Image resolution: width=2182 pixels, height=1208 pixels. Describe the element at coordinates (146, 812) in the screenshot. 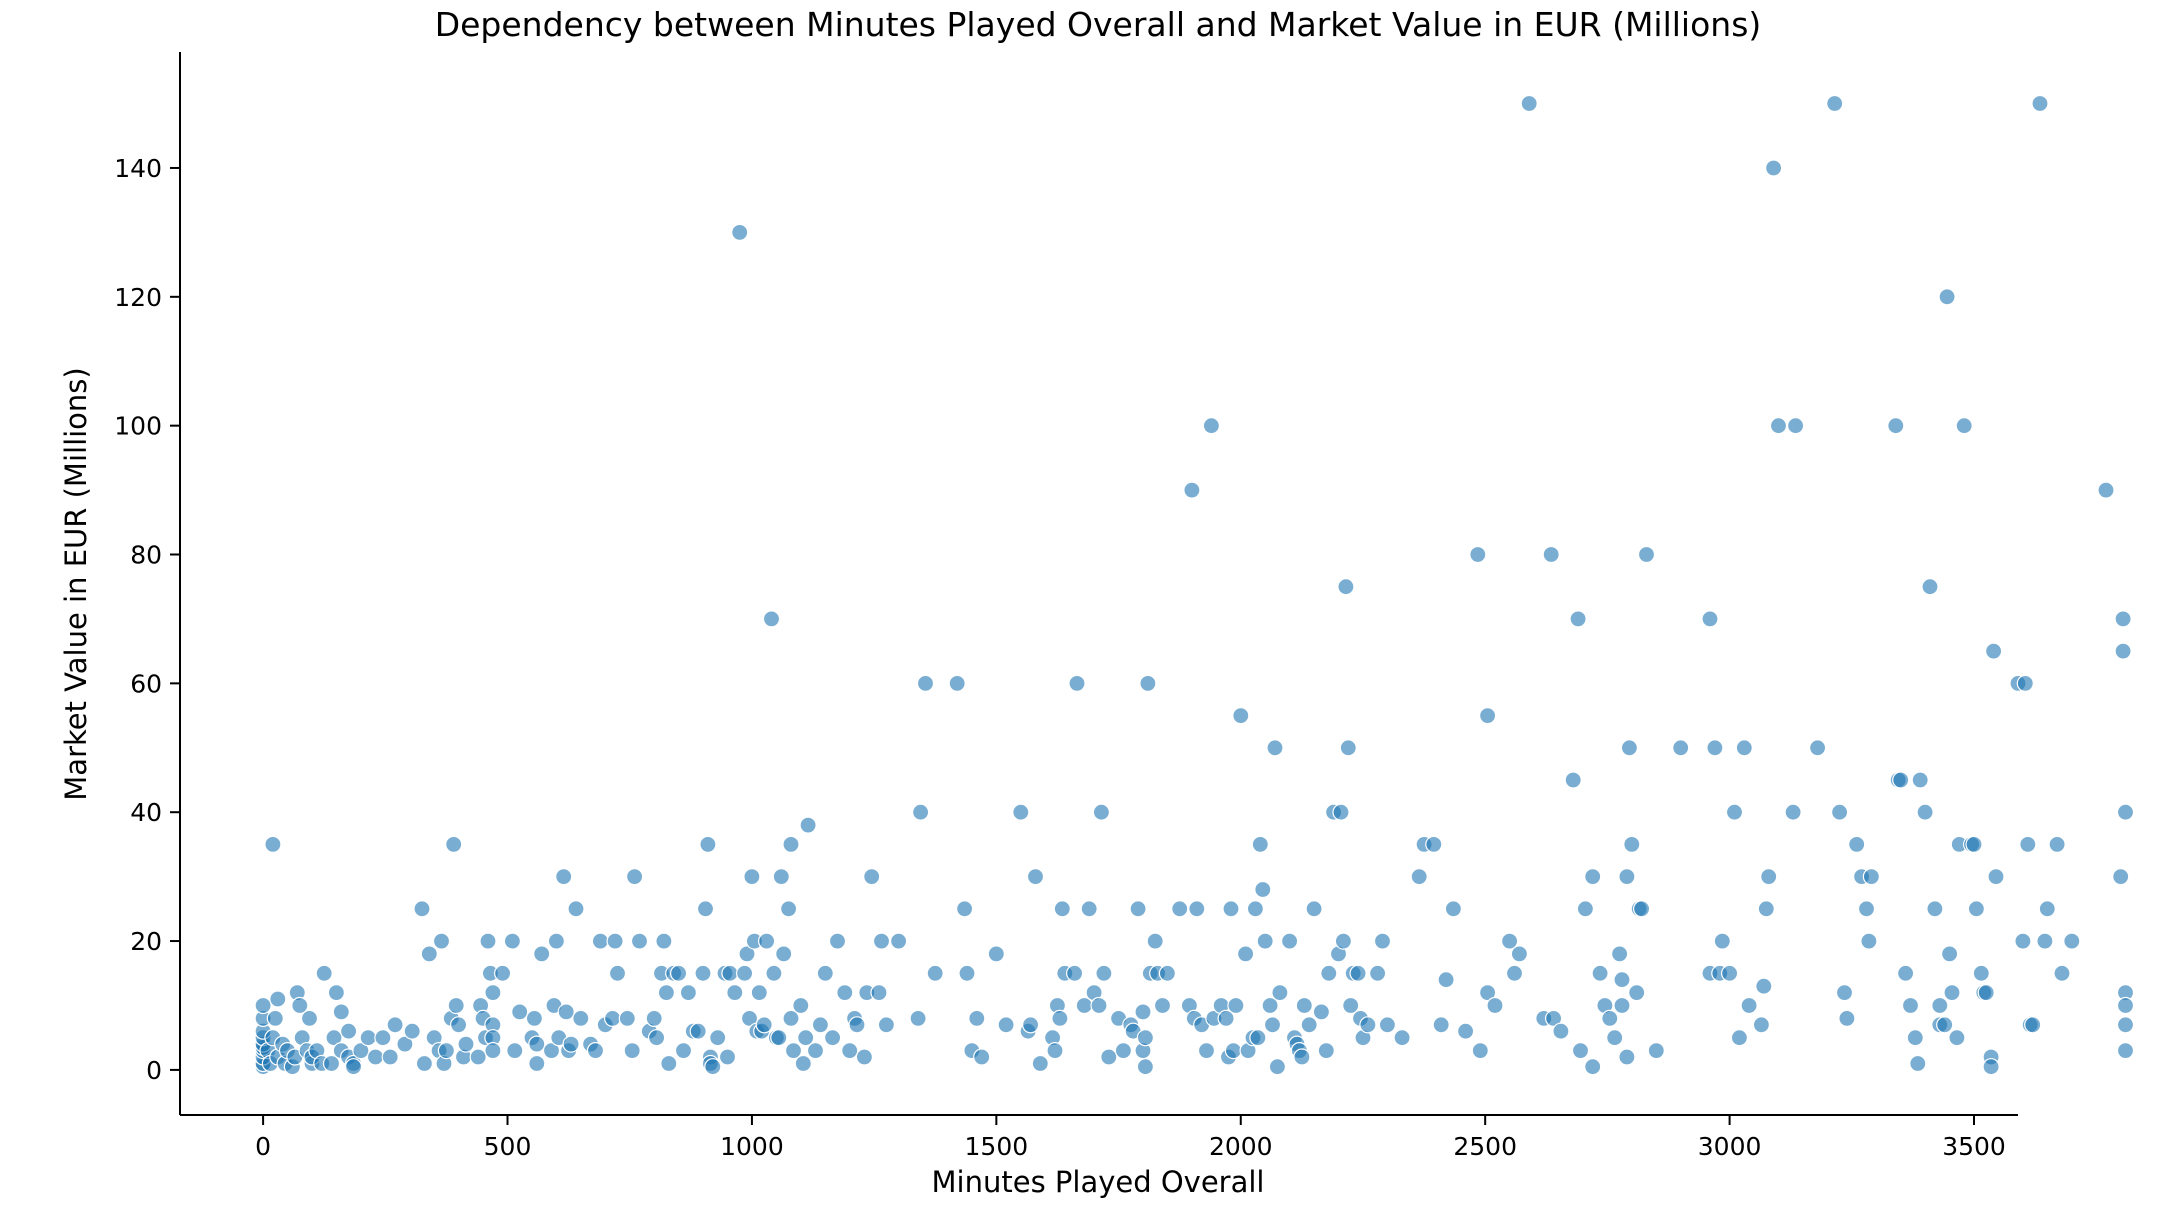

I see `y-tick-label: 40` at that location.